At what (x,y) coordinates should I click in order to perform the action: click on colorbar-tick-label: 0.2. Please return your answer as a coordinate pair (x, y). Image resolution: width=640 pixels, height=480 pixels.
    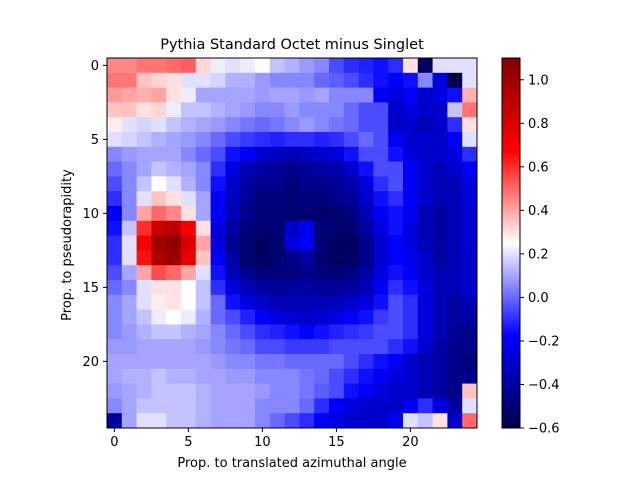
    Looking at the image, I should click on (538, 254).